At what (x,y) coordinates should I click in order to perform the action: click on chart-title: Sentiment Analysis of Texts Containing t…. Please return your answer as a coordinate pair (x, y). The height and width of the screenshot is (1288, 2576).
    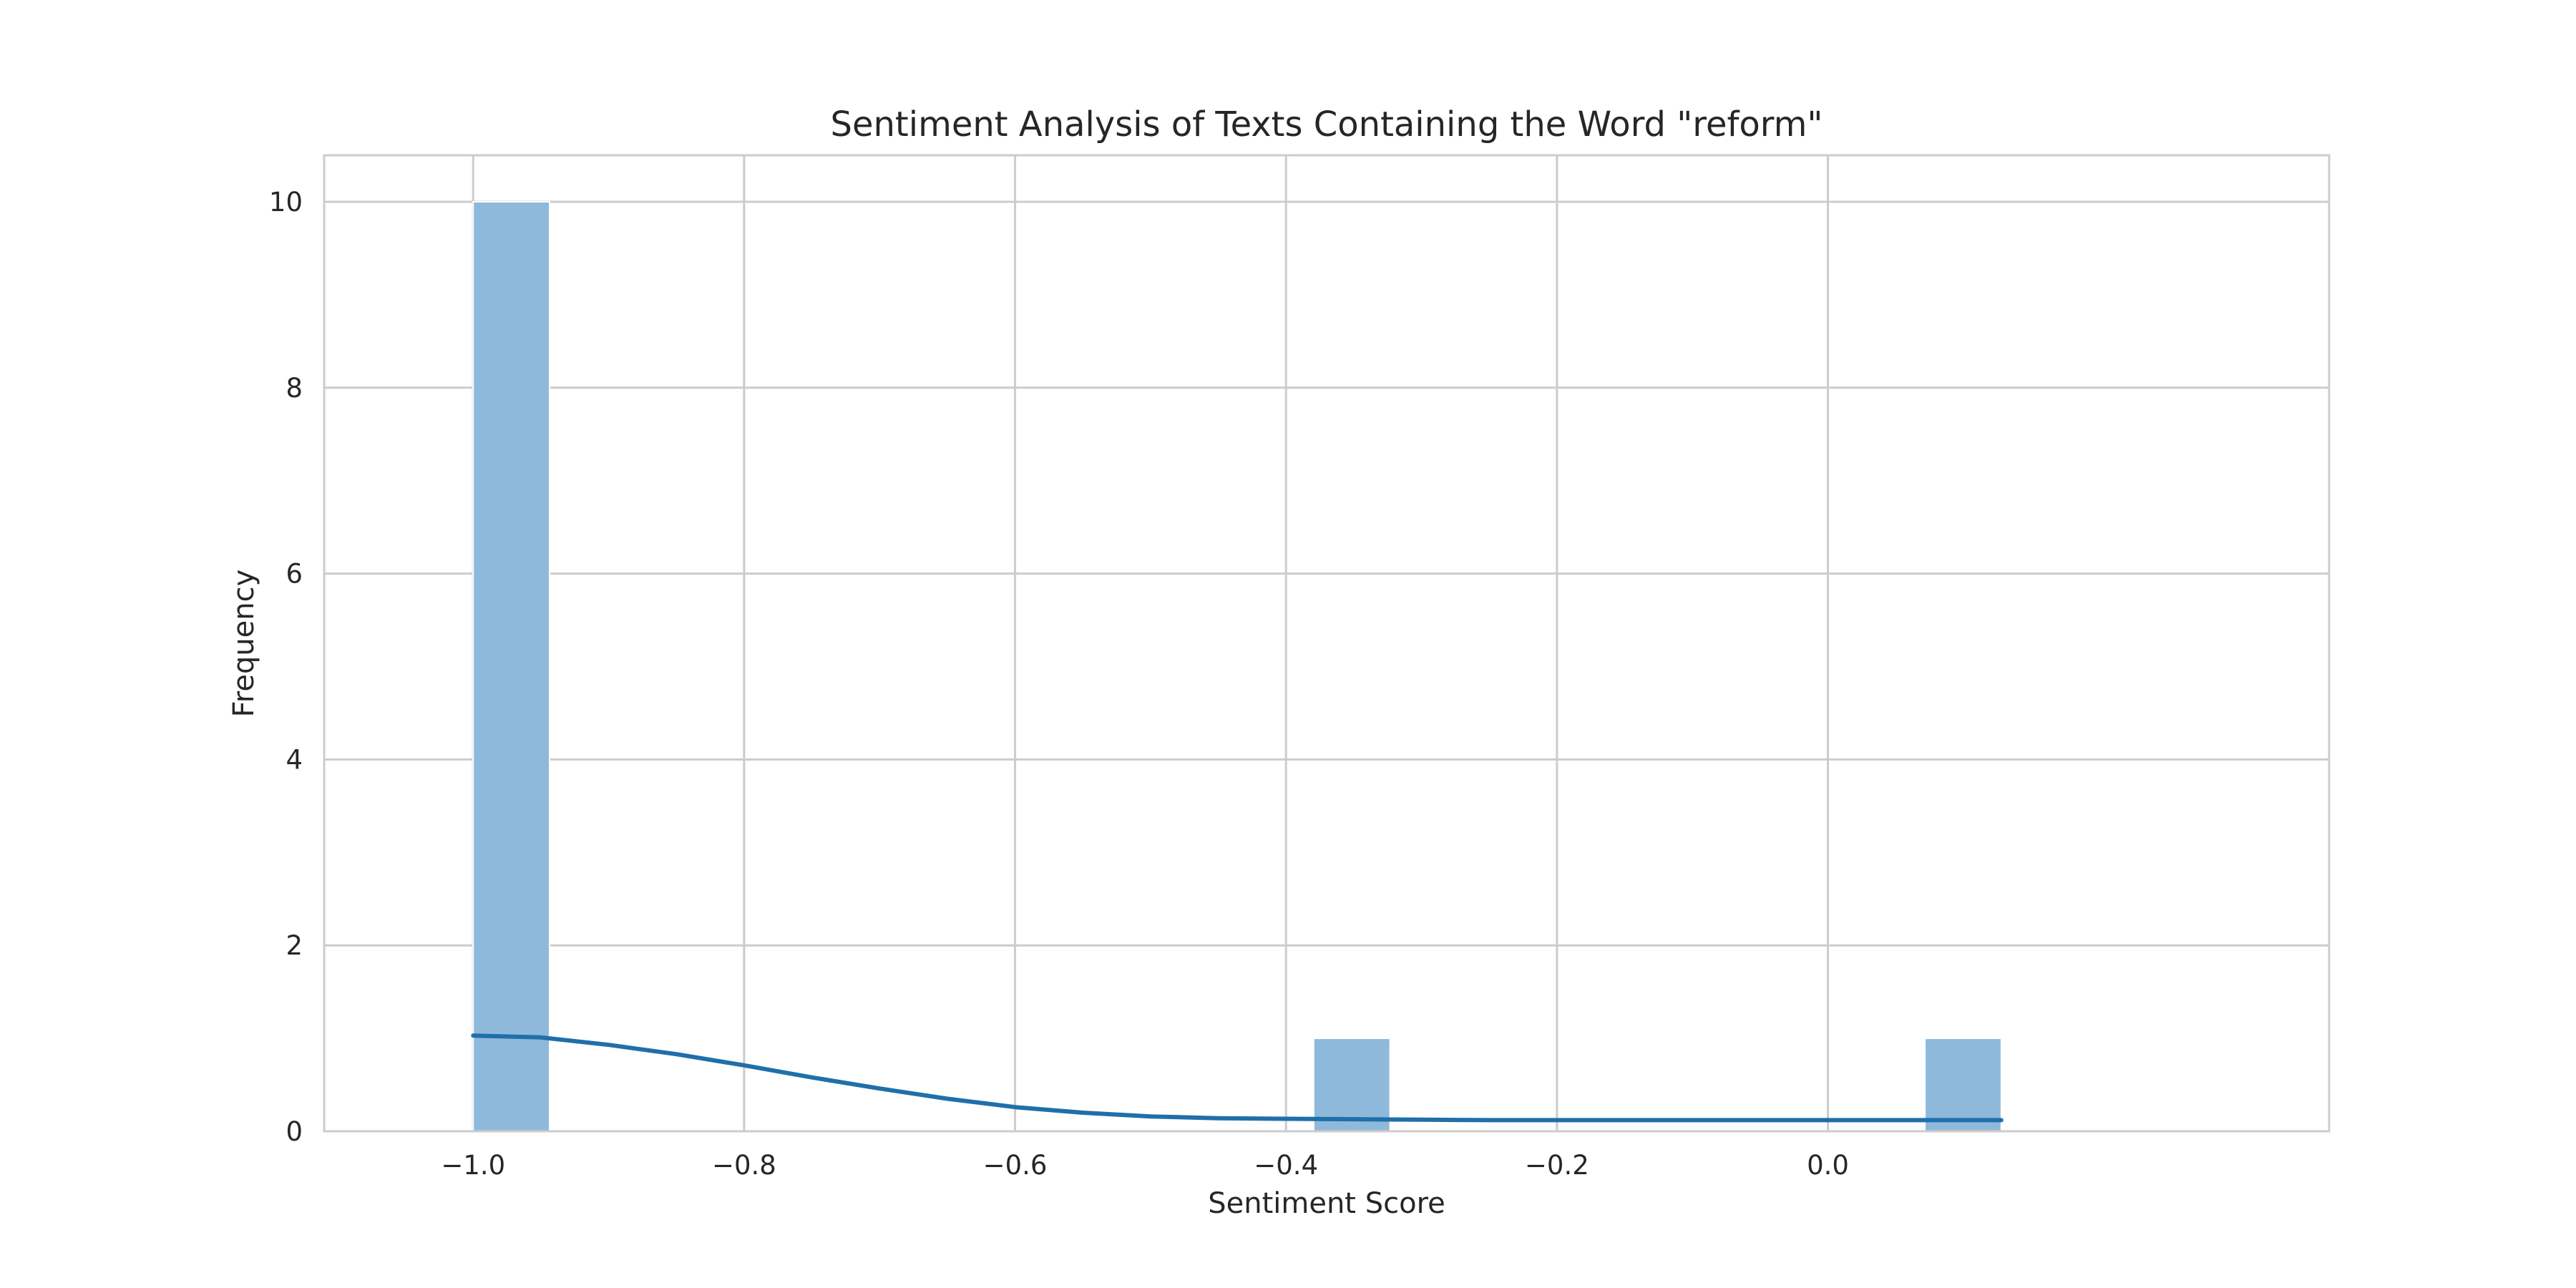
    Looking at the image, I should click on (1327, 124).